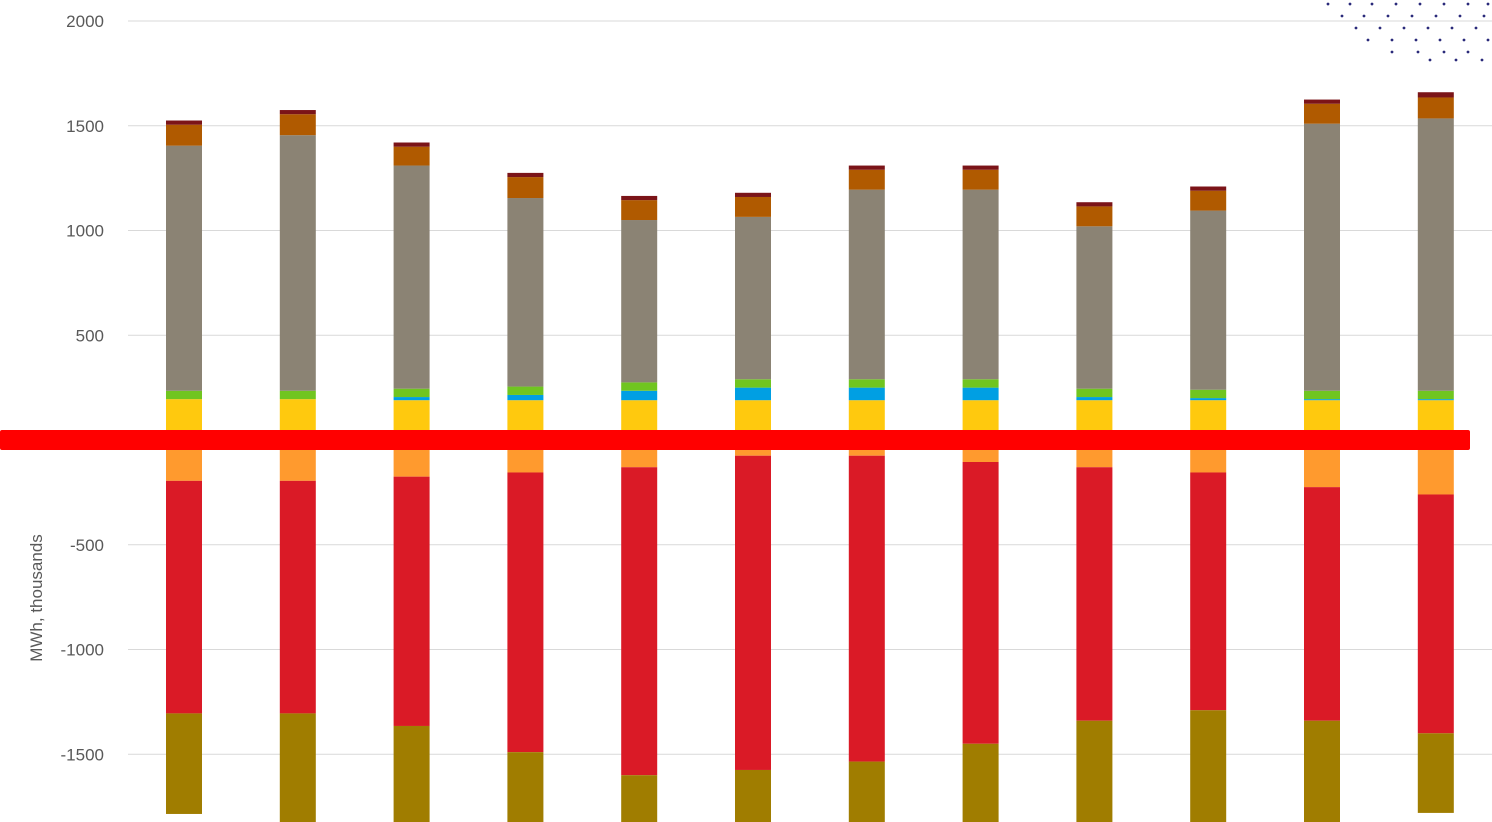 This screenshot has height=822, width=1492. I want to click on y-tick-label: -1000, so click(82, 650).